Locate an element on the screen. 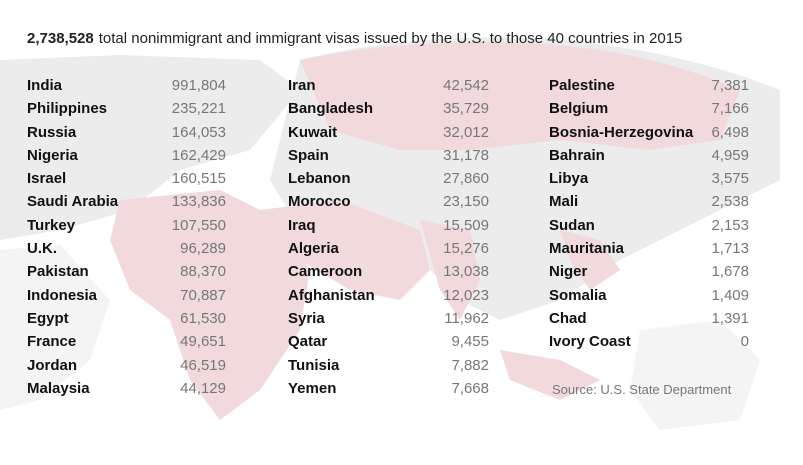  visa-count: 32,012 is located at coordinates (466, 132).